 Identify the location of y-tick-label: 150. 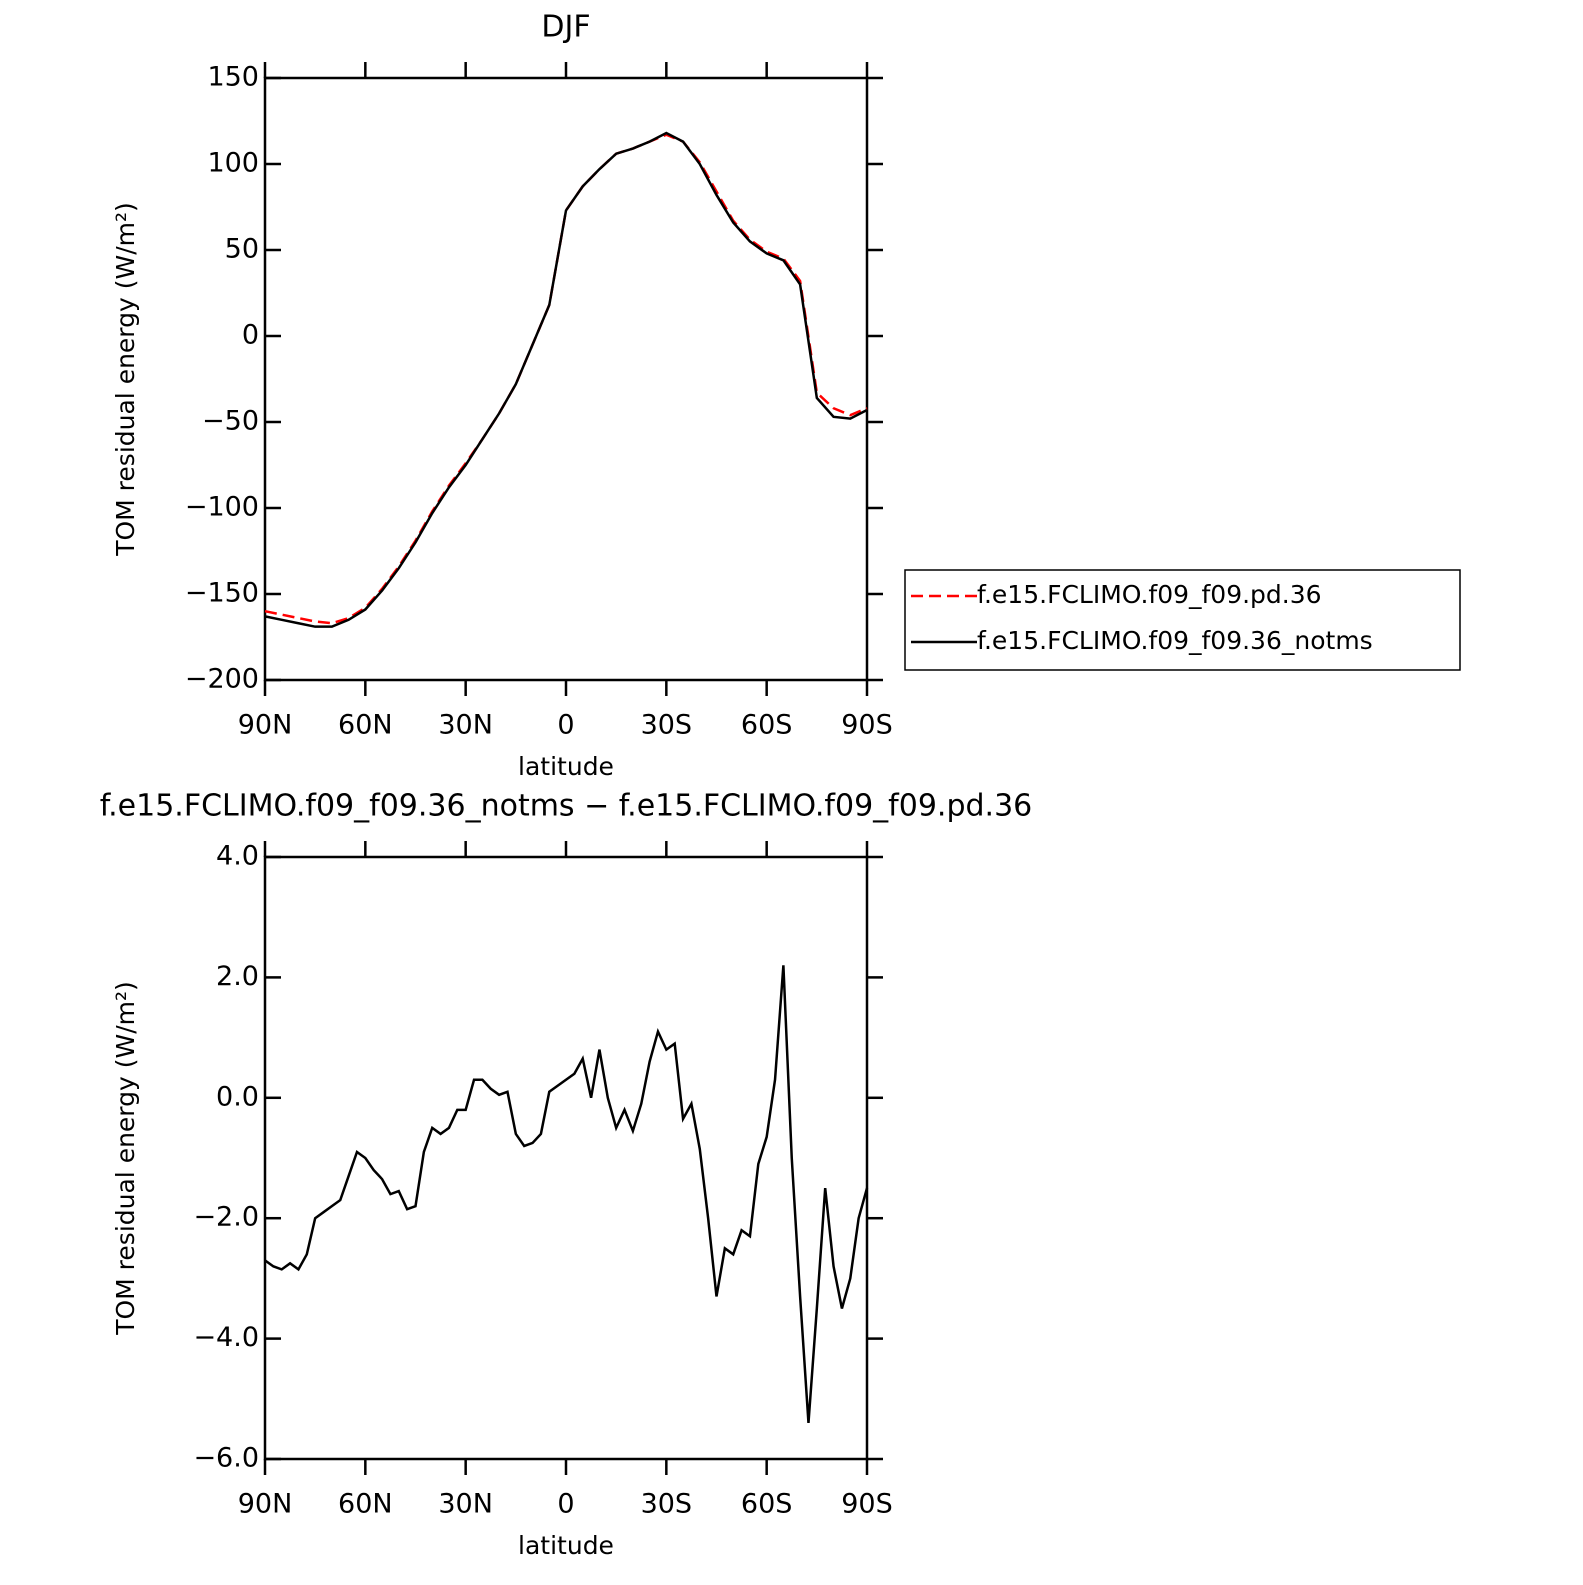
(233, 77).